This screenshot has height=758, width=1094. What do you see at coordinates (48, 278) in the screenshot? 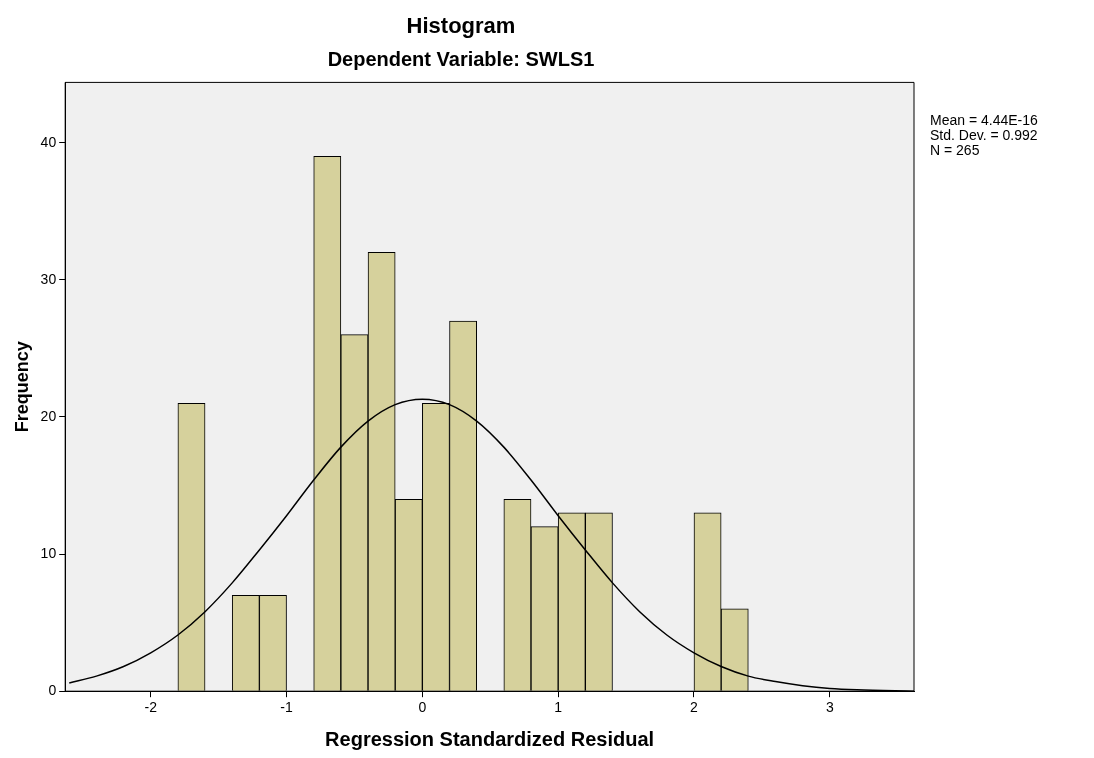
I see `y-tick-label: 30` at bounding box center [48, 278].